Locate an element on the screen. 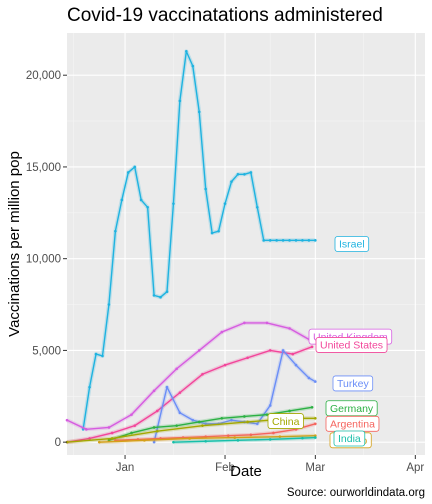 The image size is (432, 504). y-axis: 0 5,000 10,000 15,000 20,000 is located at coordinates (46, 259).